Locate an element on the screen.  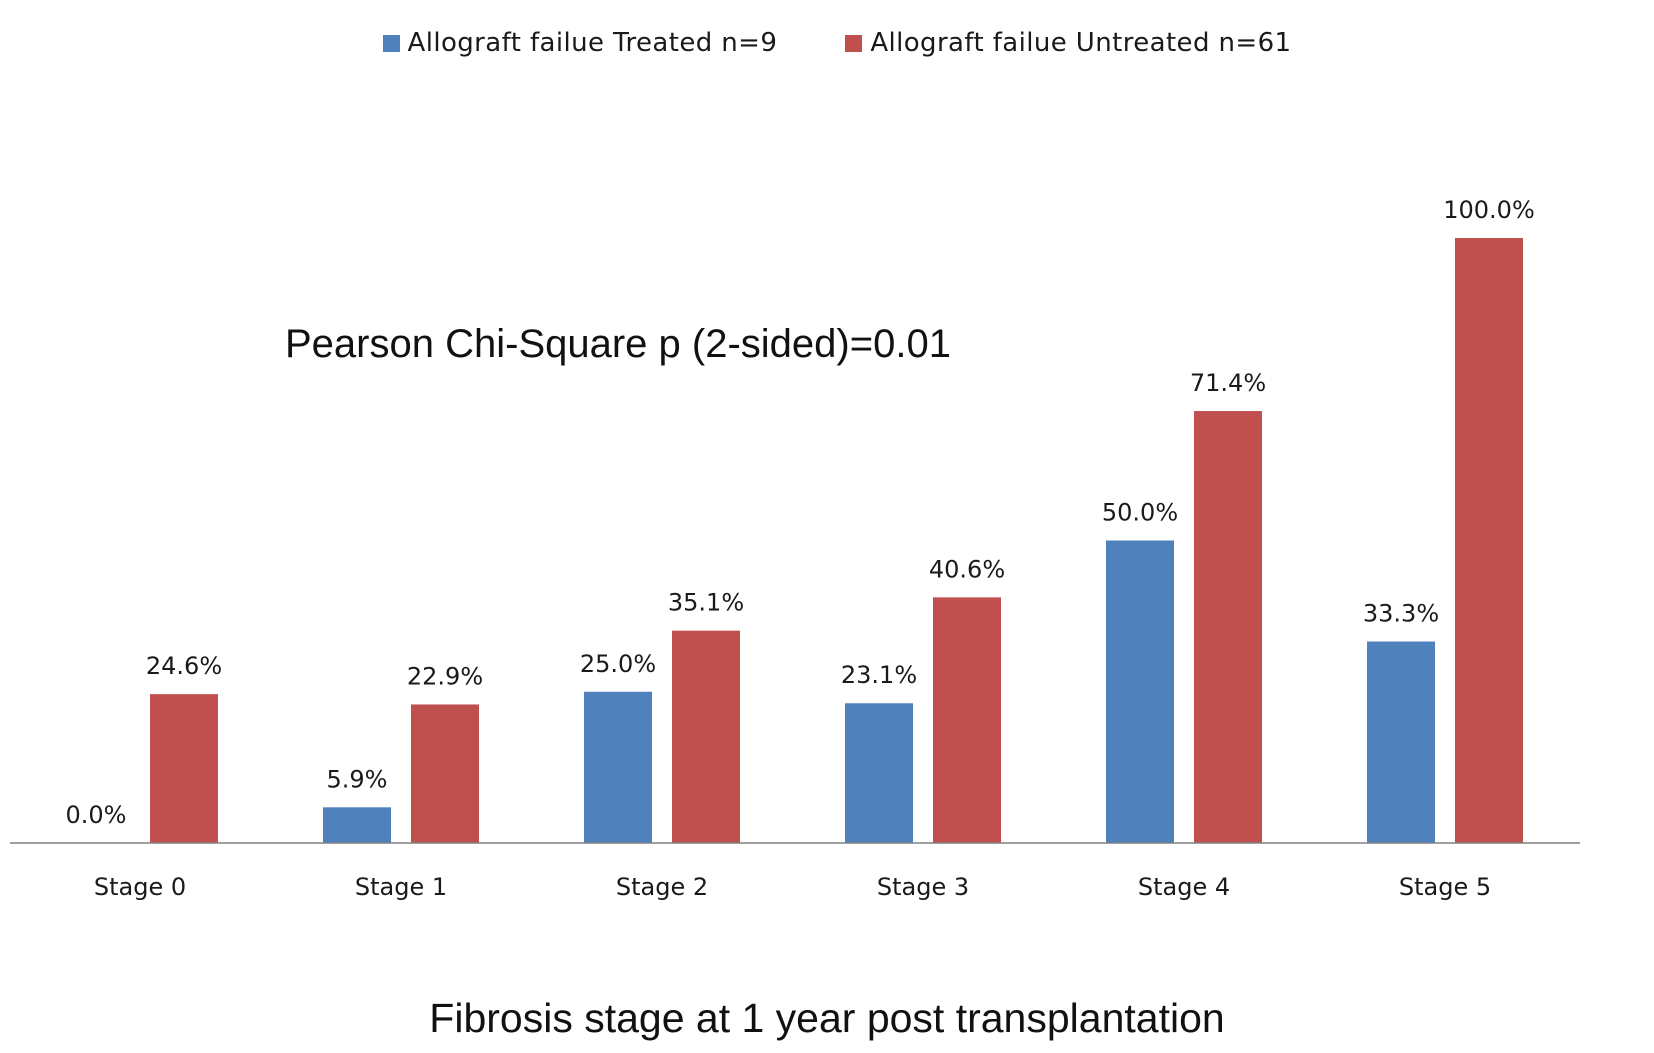
x-tick-label-1: Stage 1 is located at coordinates (401, 887).